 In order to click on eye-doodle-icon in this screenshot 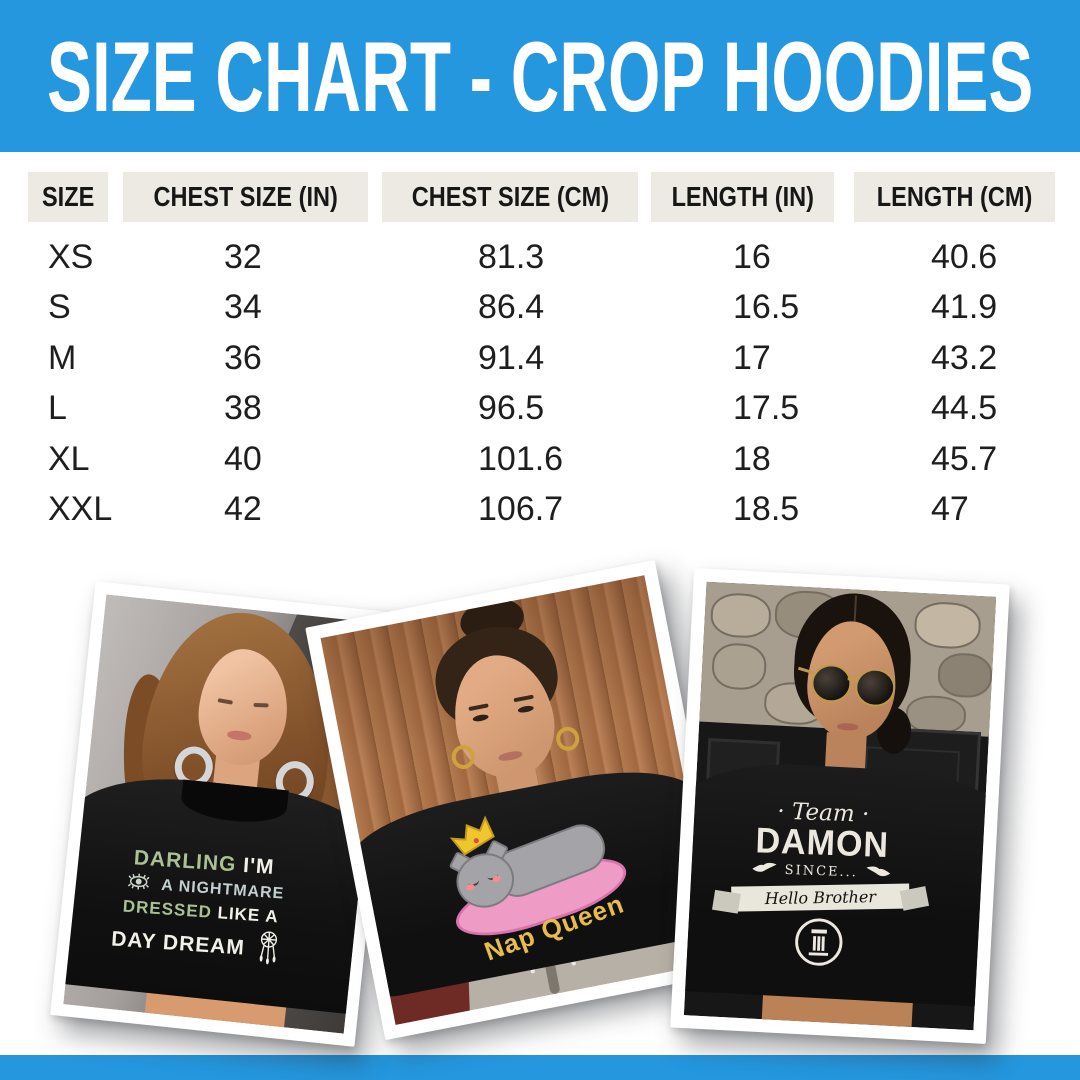, I will do `click(138, 884)`.